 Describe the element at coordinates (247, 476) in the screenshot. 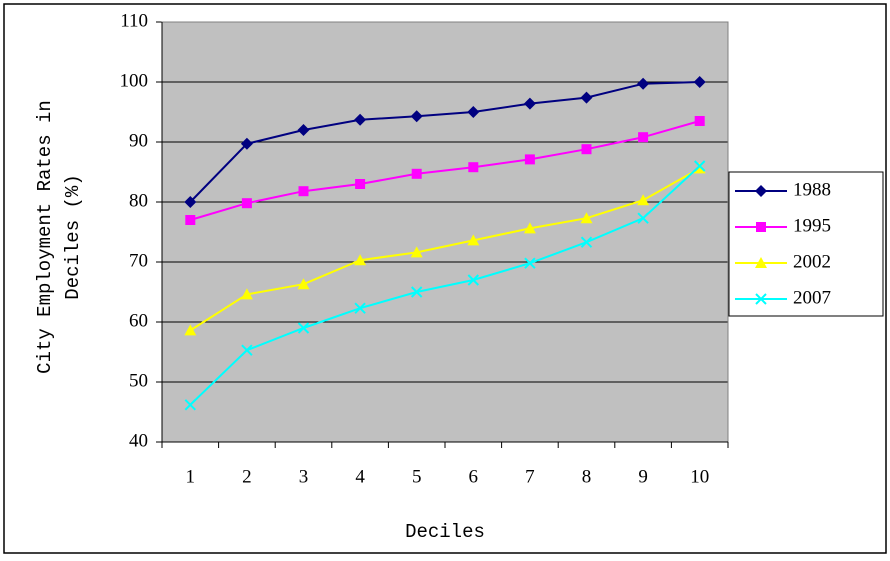

I see `x-tick-label: 2` at that location.